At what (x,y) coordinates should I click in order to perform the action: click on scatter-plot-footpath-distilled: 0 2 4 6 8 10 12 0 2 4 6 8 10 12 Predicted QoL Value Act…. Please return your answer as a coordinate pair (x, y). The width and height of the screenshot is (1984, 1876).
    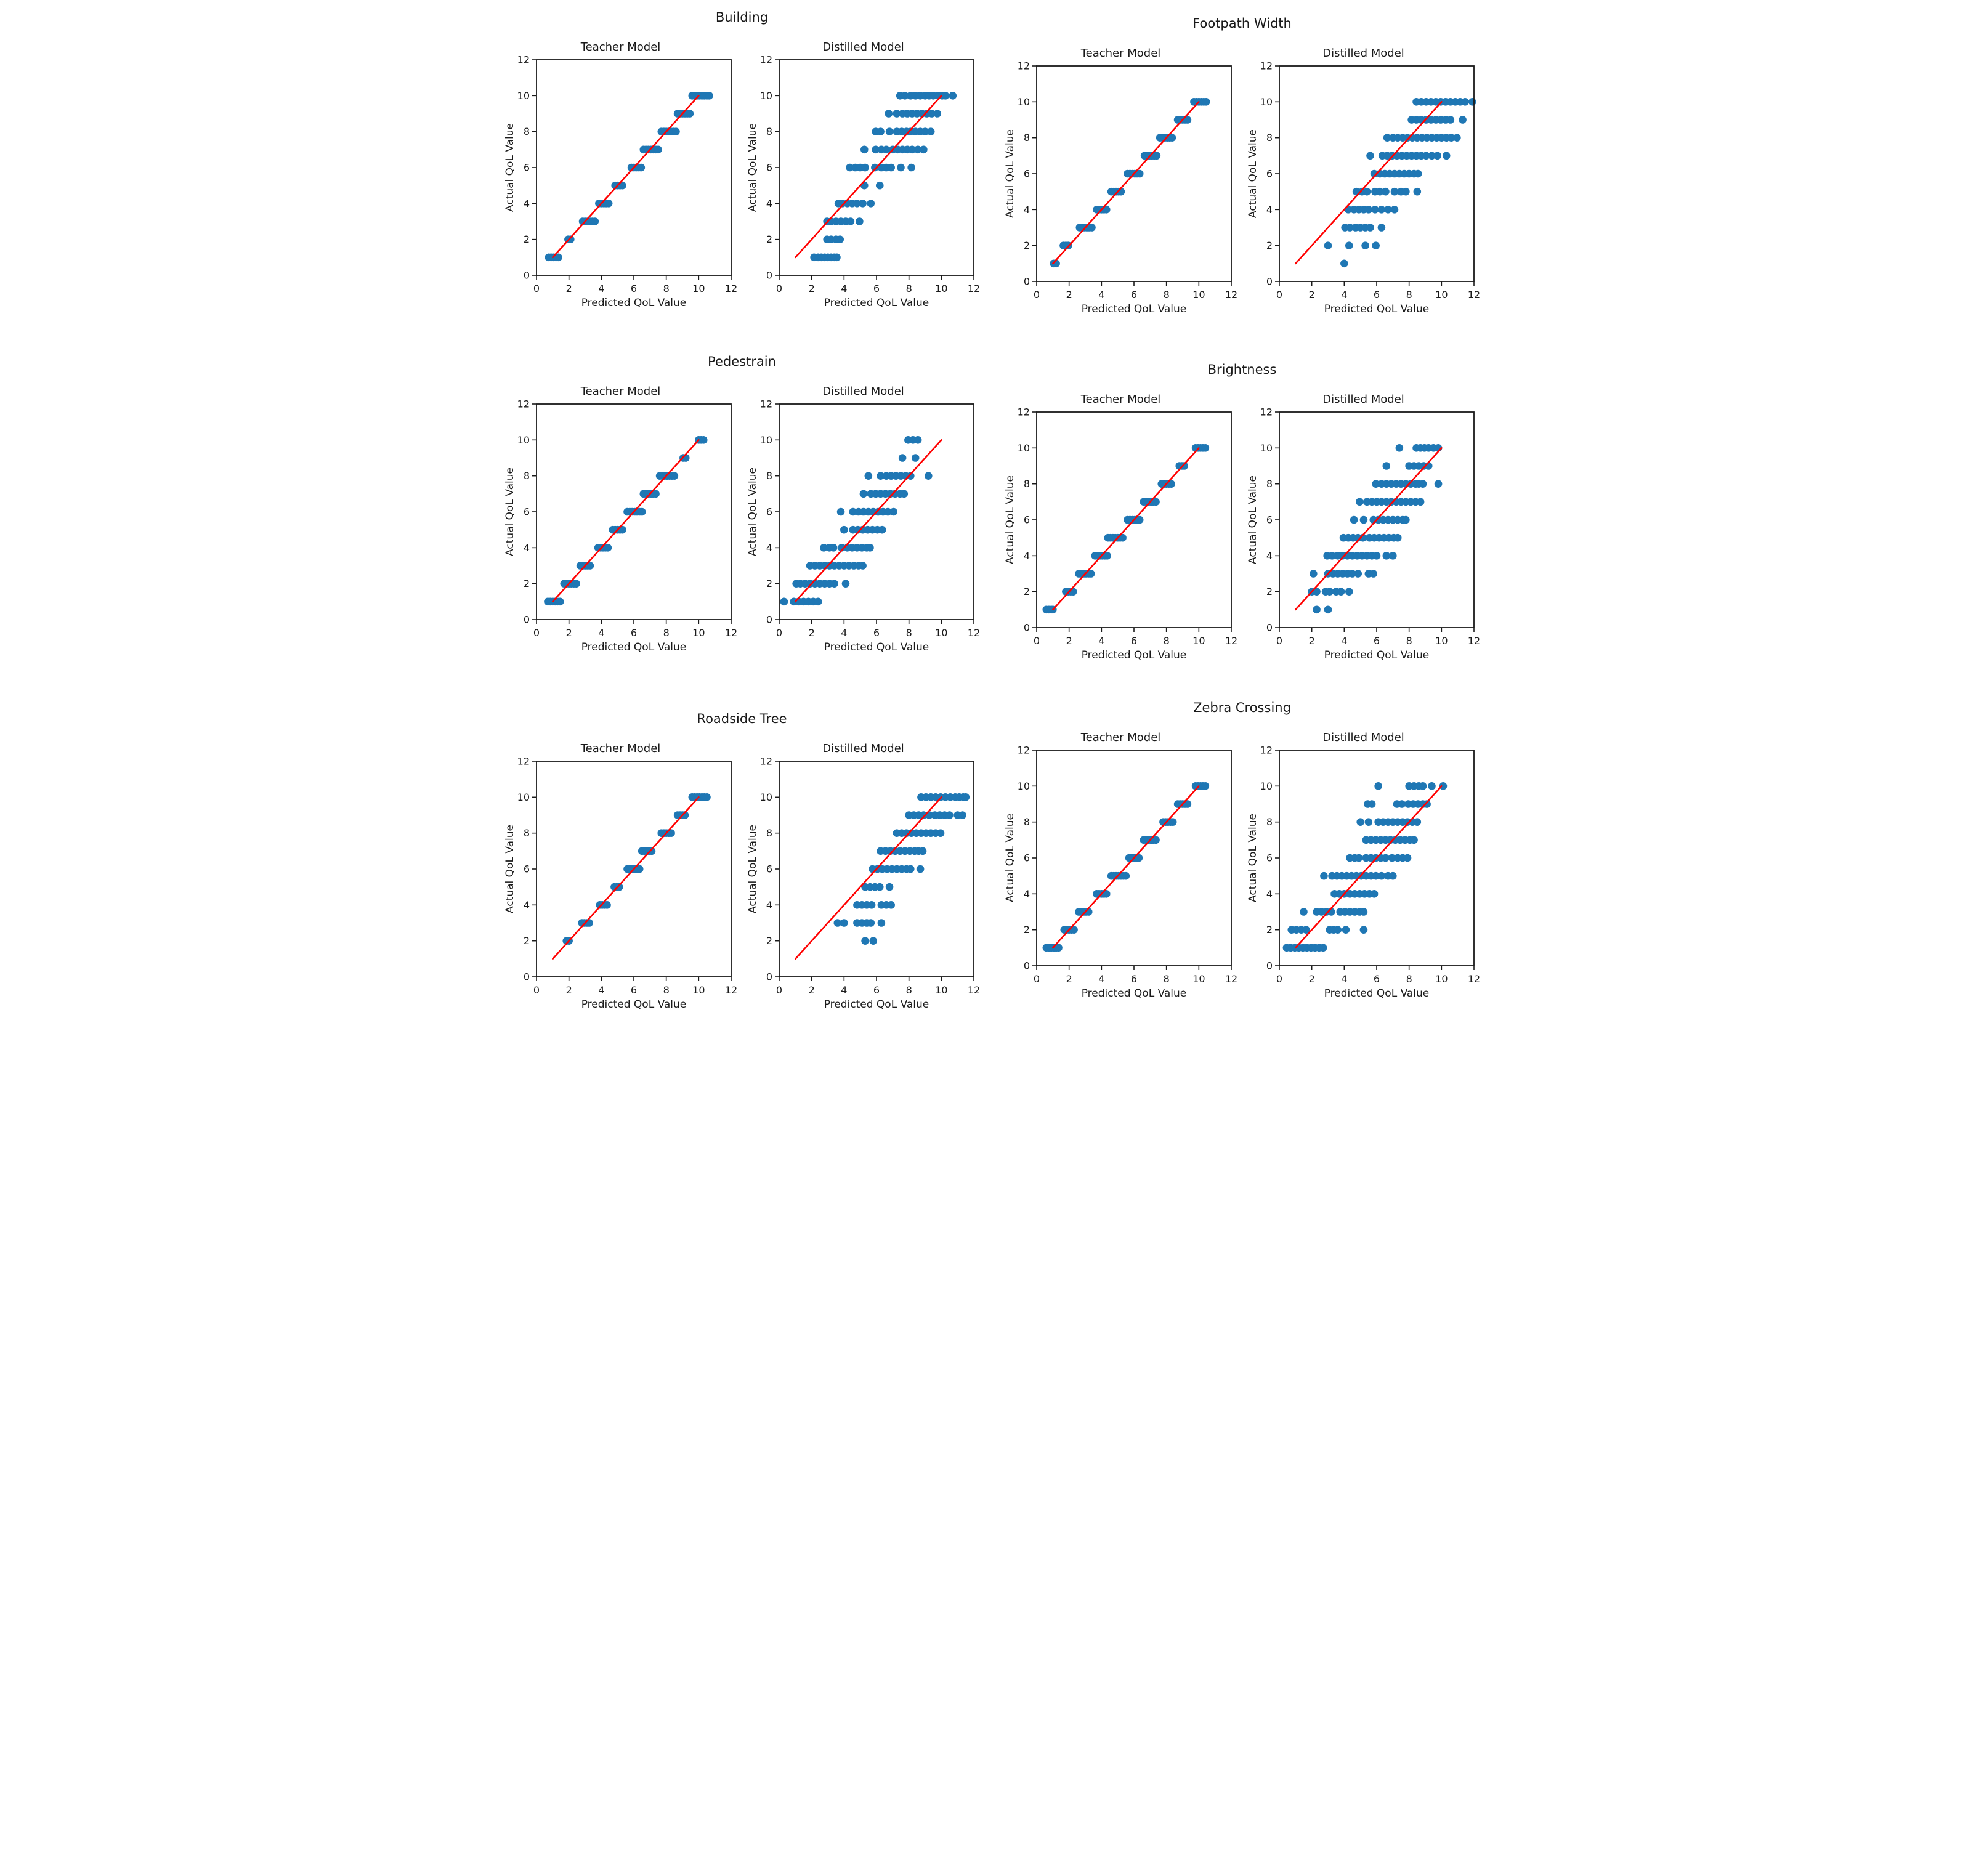
    Looking at the image, I should click on (1364, 188).